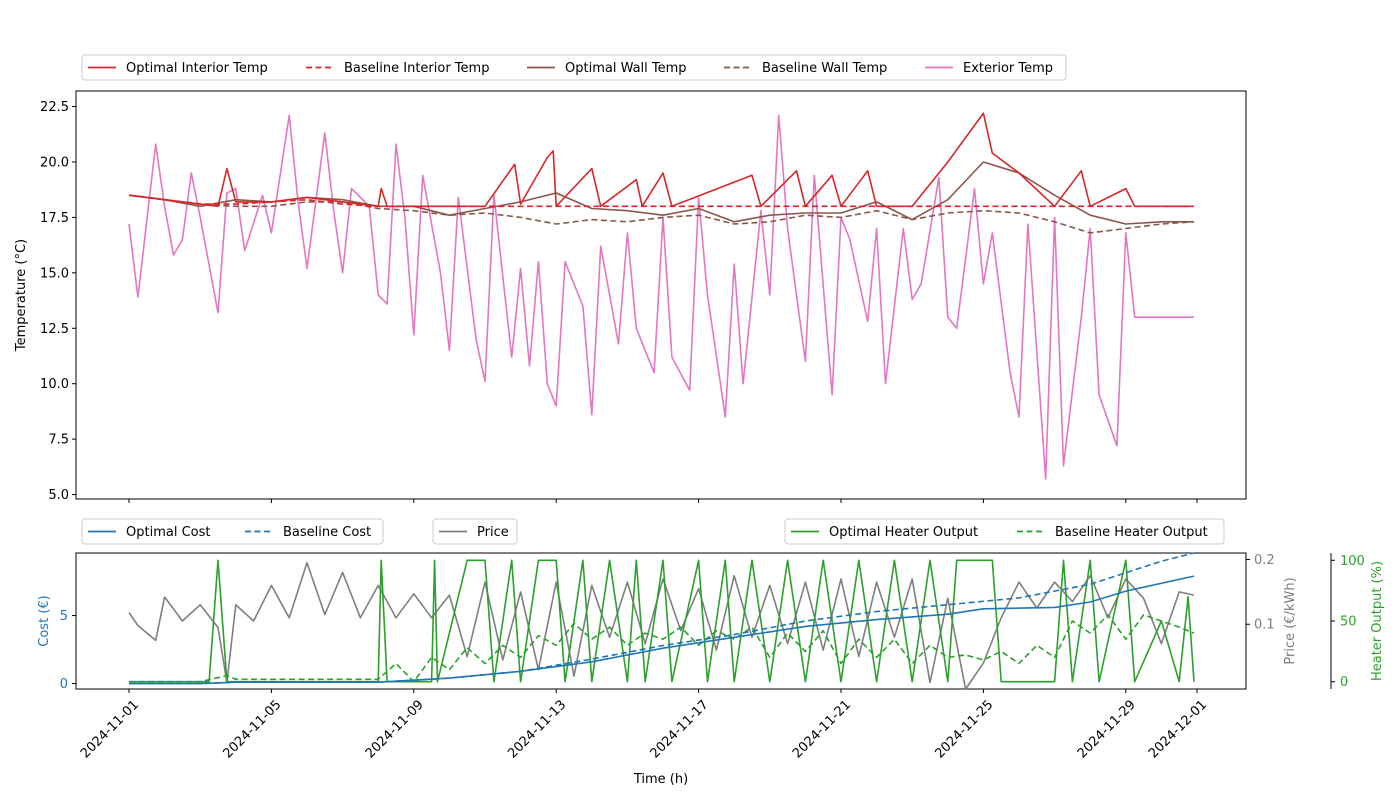 This screenshot has height=800, width=1400. I want to click on cost-ytick-label: 0, so click(64, 684).